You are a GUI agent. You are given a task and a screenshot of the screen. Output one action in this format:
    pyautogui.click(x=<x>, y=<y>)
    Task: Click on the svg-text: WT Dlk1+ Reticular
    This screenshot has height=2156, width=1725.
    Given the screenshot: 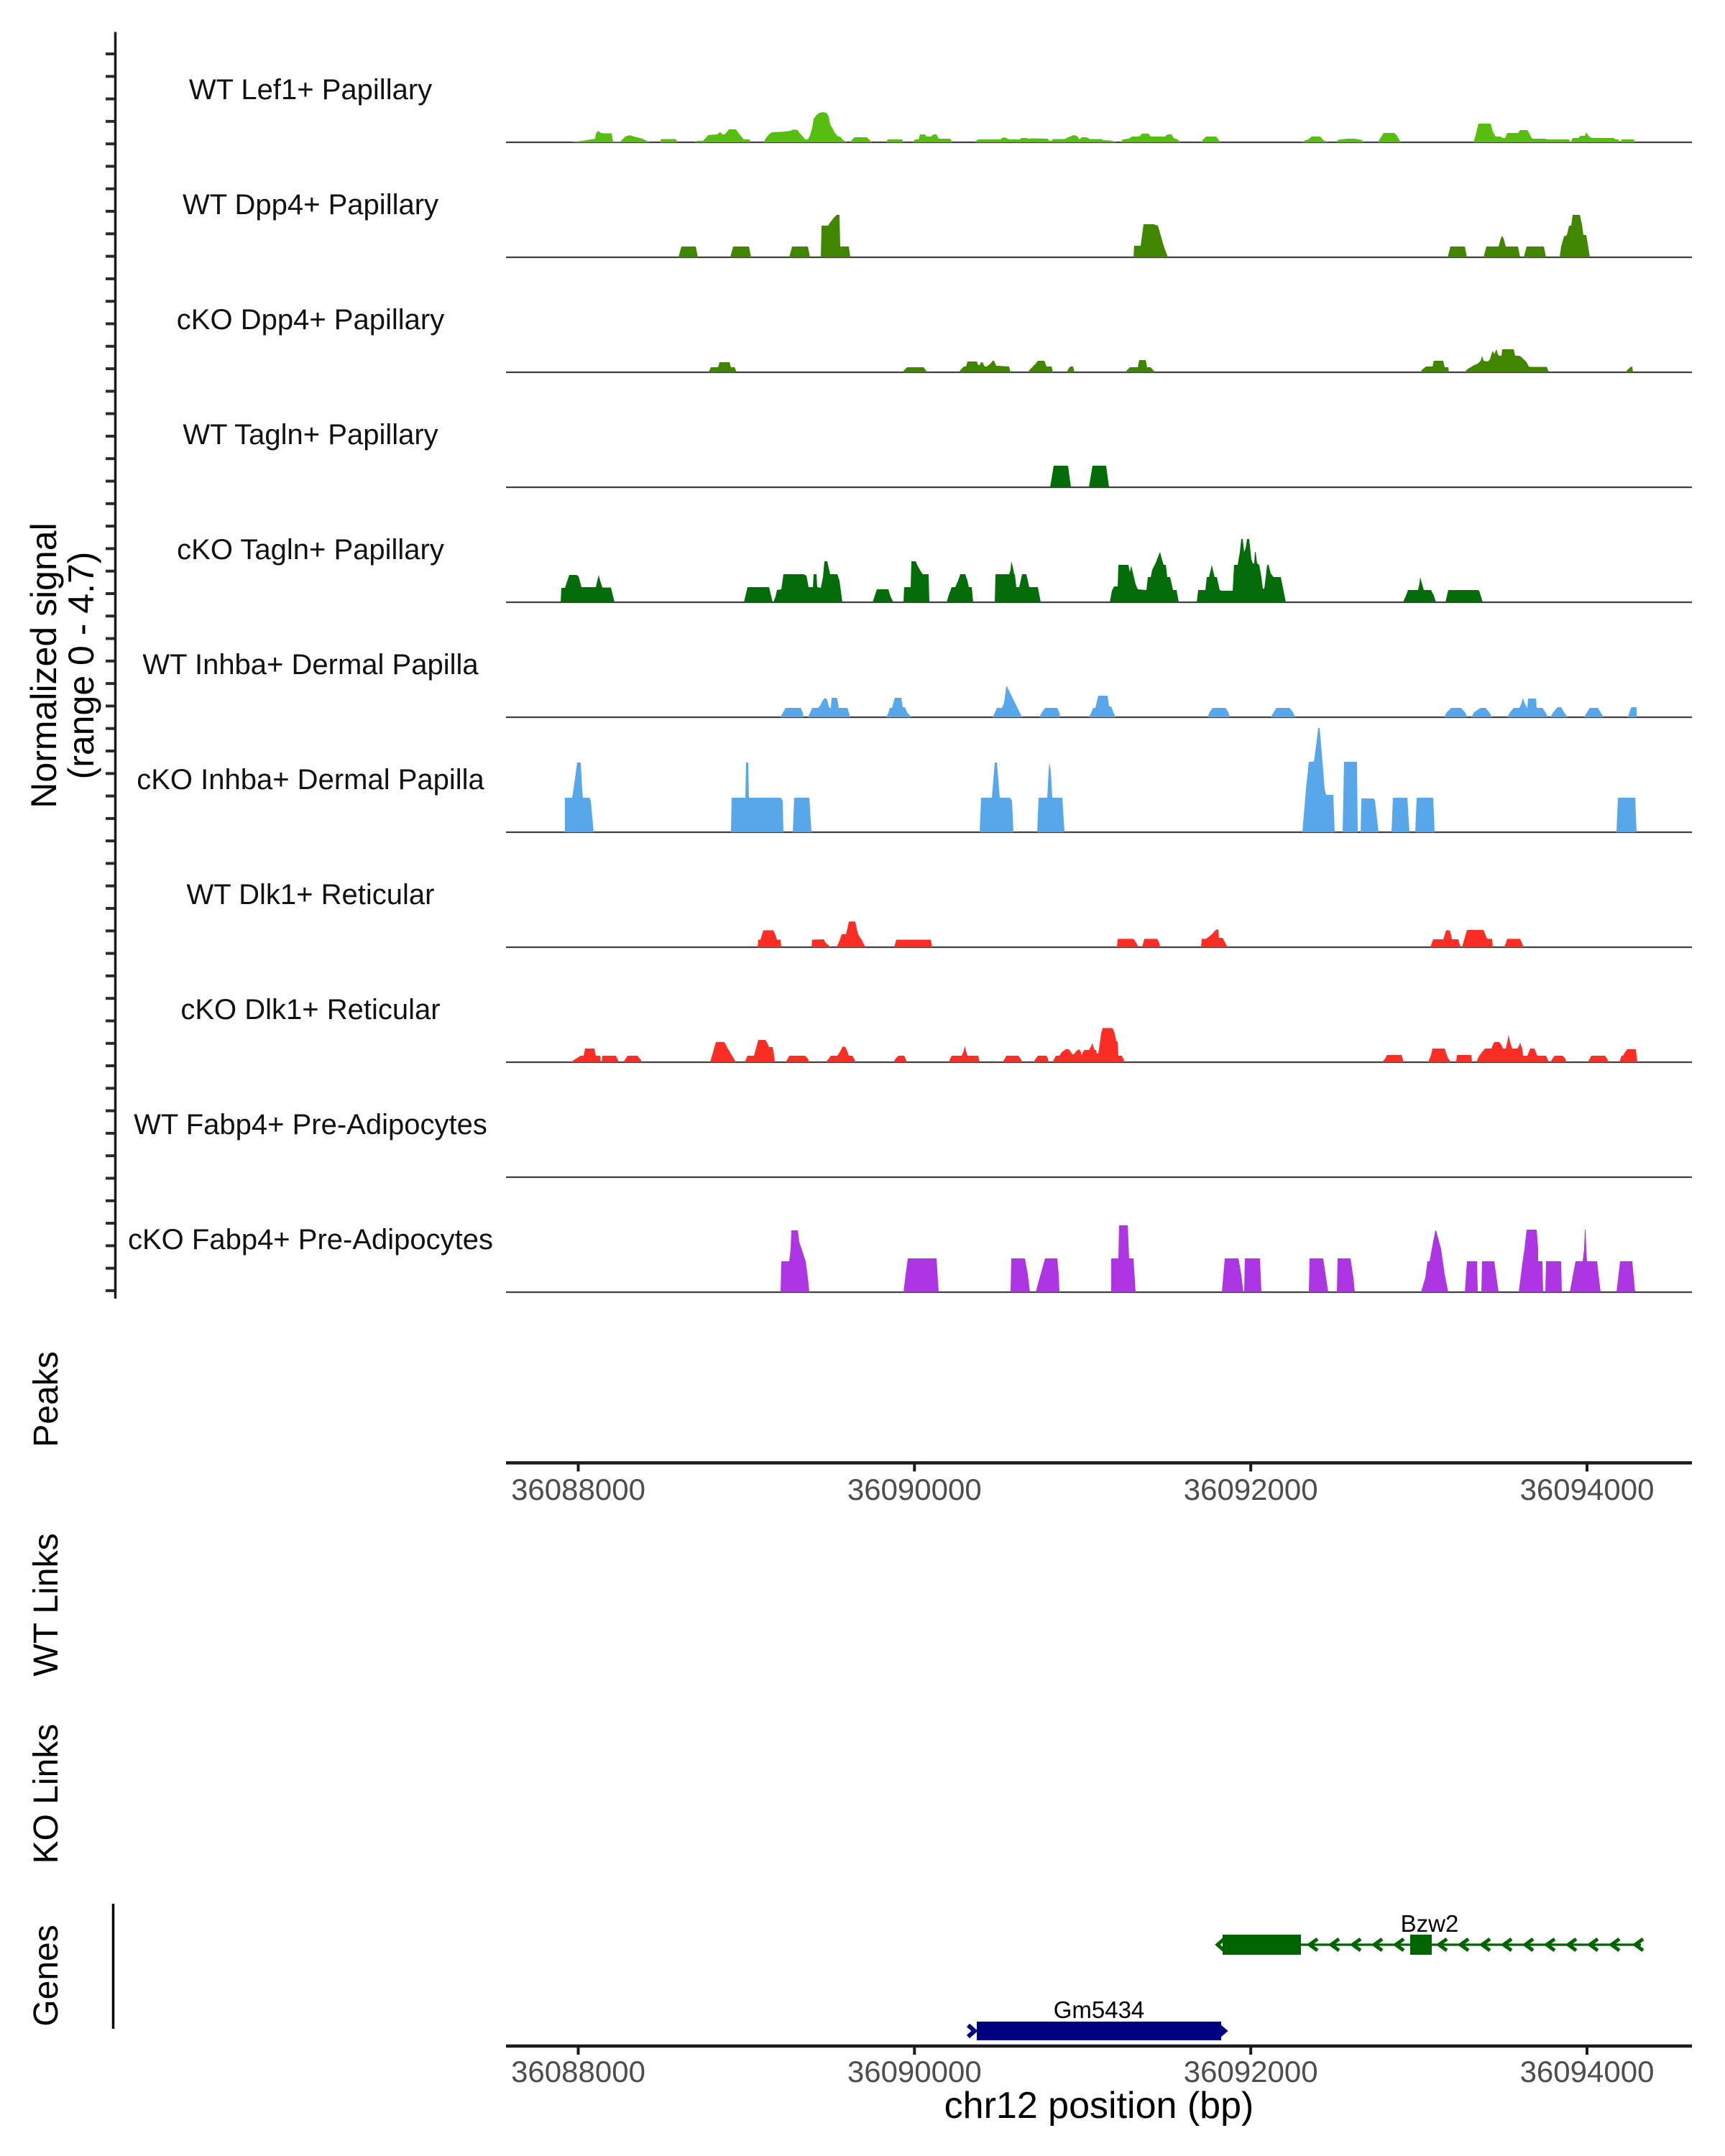 What is the action you would take?
    pyautogui.click(x=311, y=895)
    